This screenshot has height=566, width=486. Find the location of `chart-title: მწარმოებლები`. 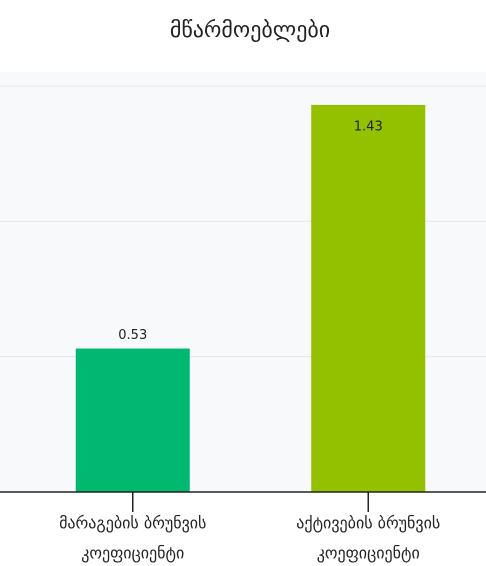

chart-title: მწარმოებლები is located at coordinates (250, 30).